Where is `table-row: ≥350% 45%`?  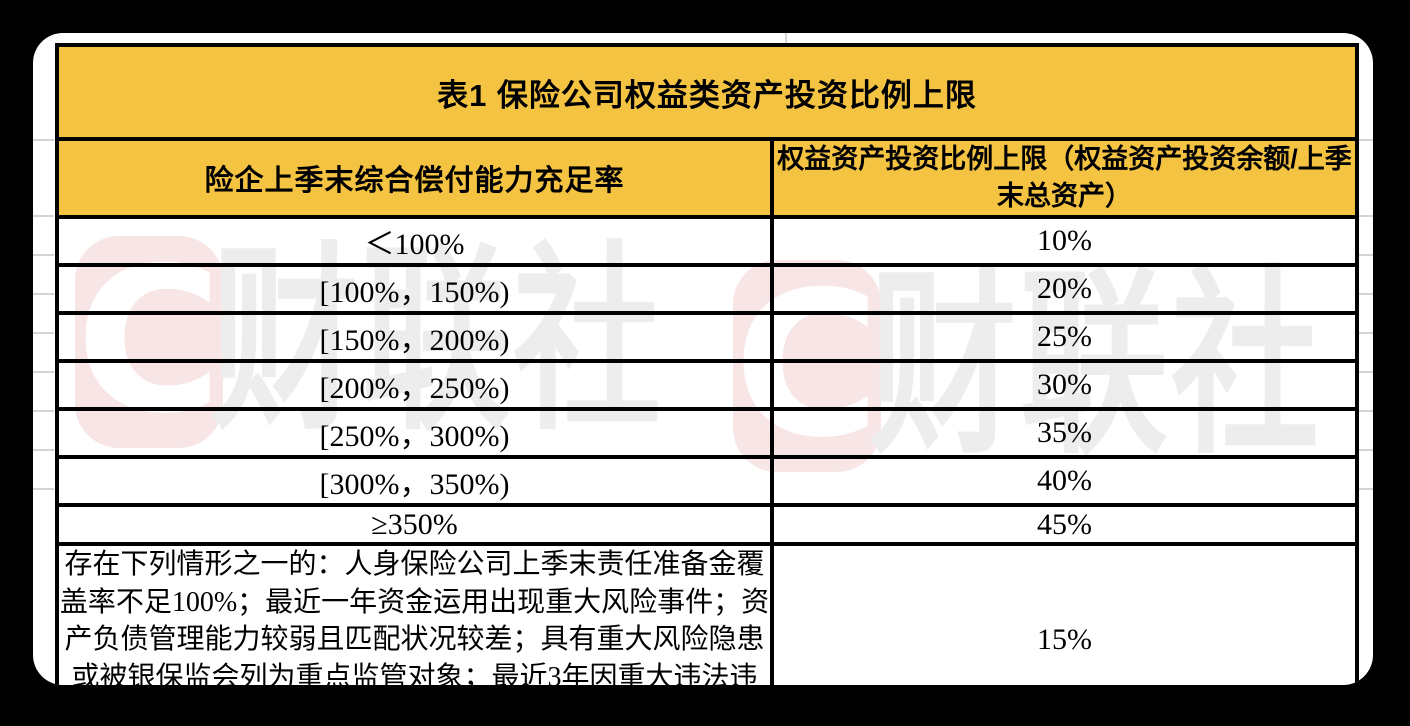
table-row: ≥350% 45% is located at coordinates (707, 524).